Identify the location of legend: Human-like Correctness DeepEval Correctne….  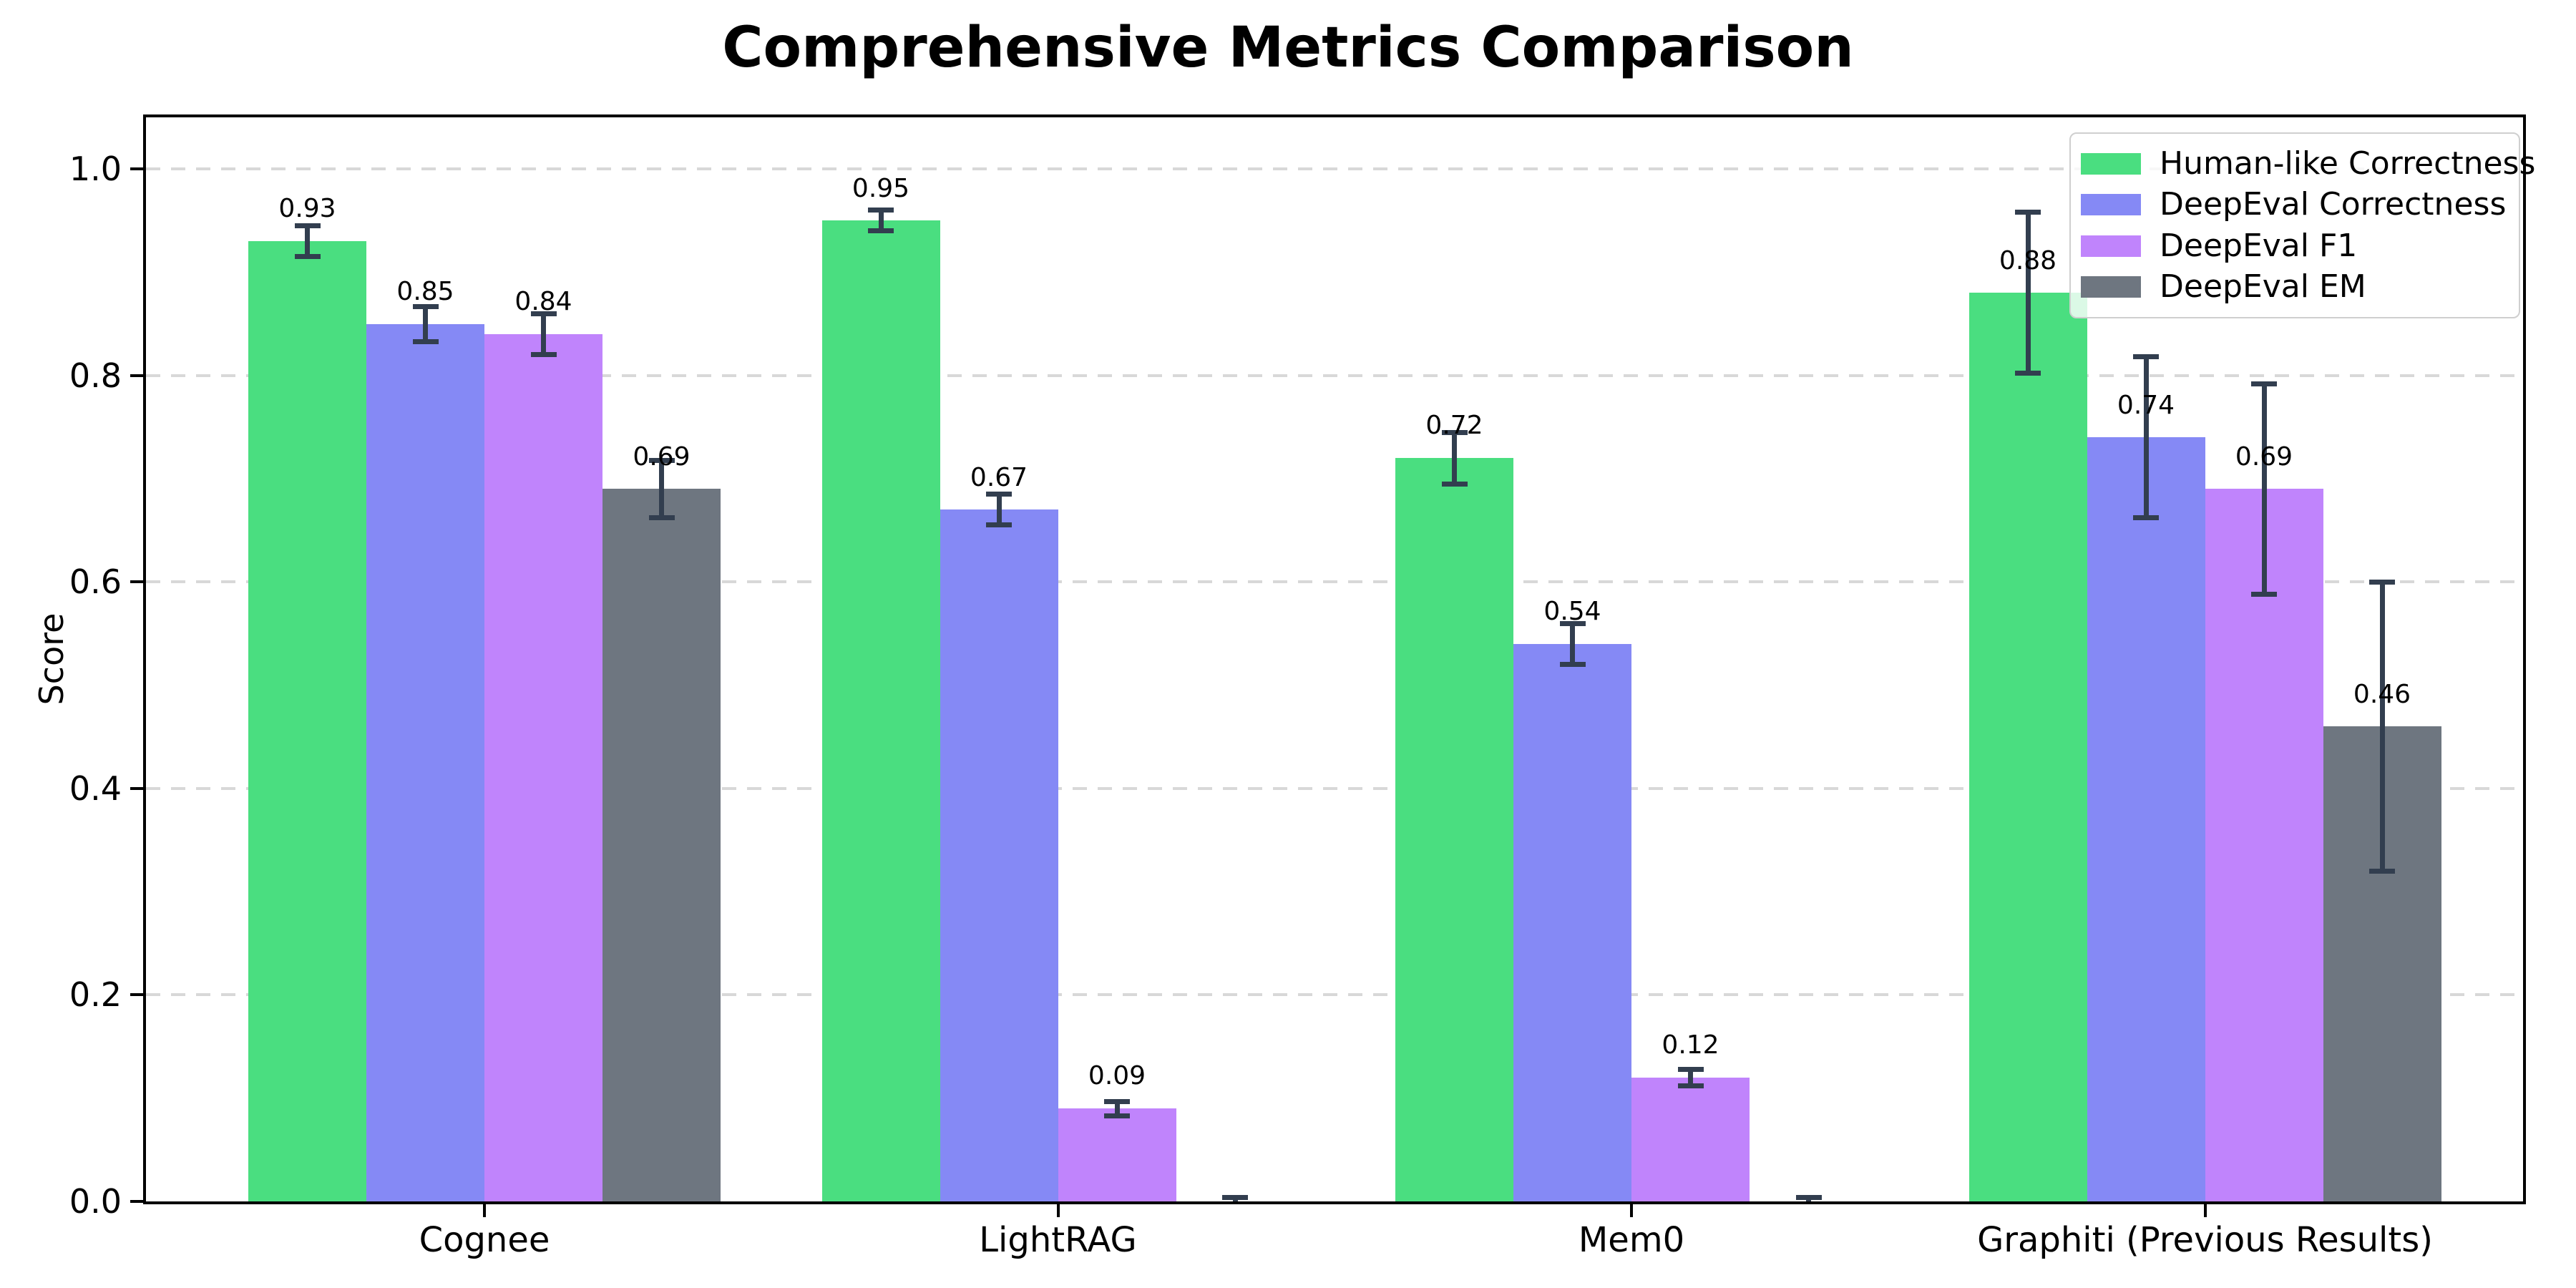
(2302, 225).